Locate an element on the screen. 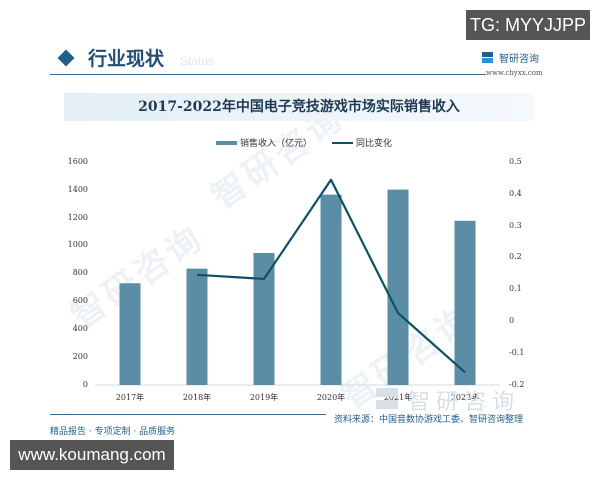  left-axis-tick: 400 is located at coordinates (80, 328).